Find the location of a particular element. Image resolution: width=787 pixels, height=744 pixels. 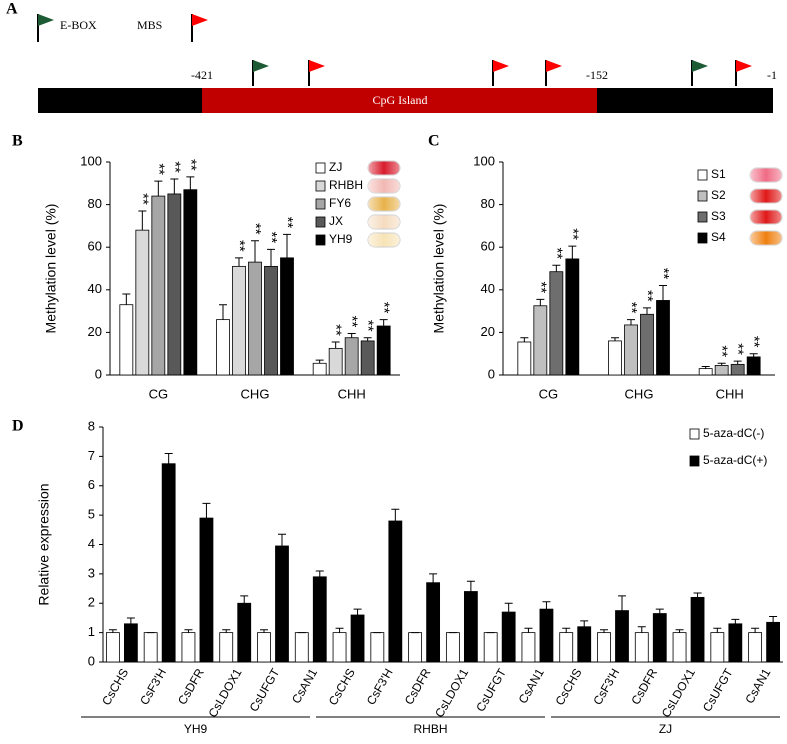

legend-label: YH9 is located at coordinates (341, 239).